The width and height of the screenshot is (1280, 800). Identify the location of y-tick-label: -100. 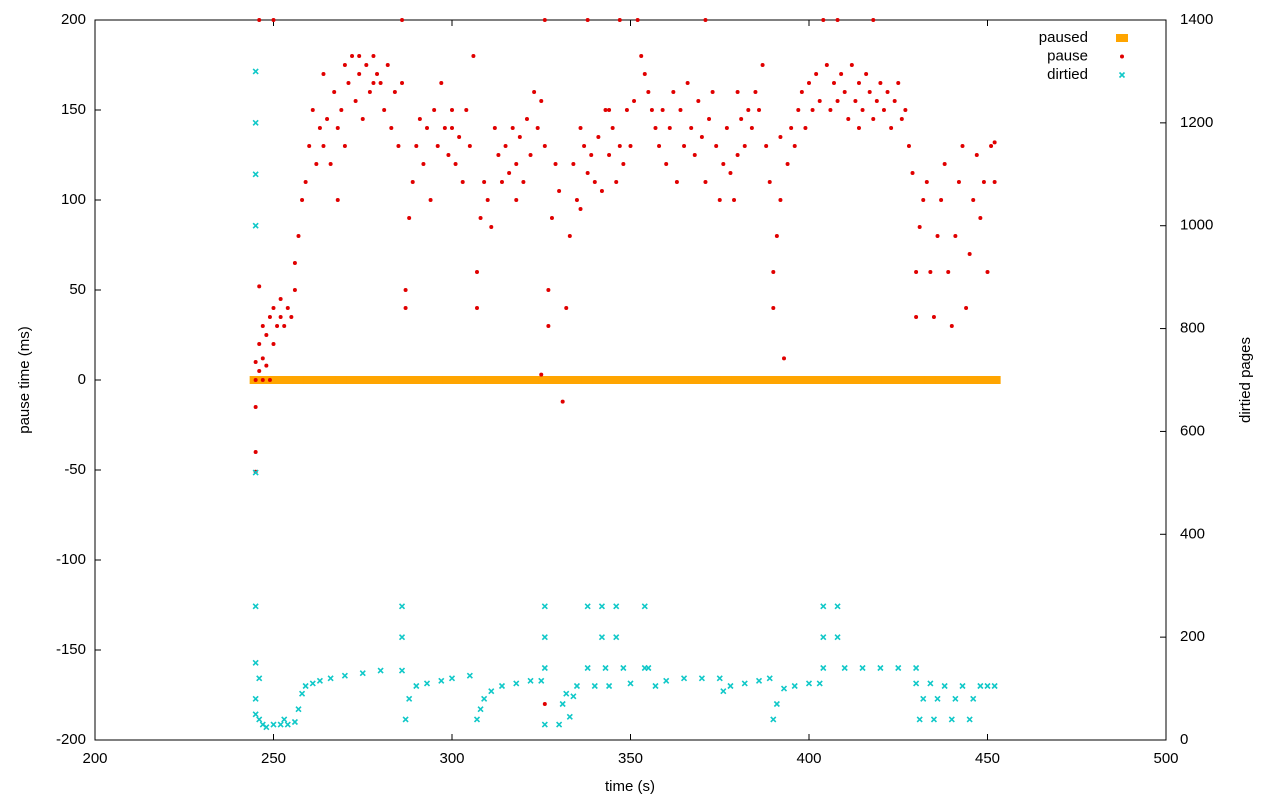
(71, 559).